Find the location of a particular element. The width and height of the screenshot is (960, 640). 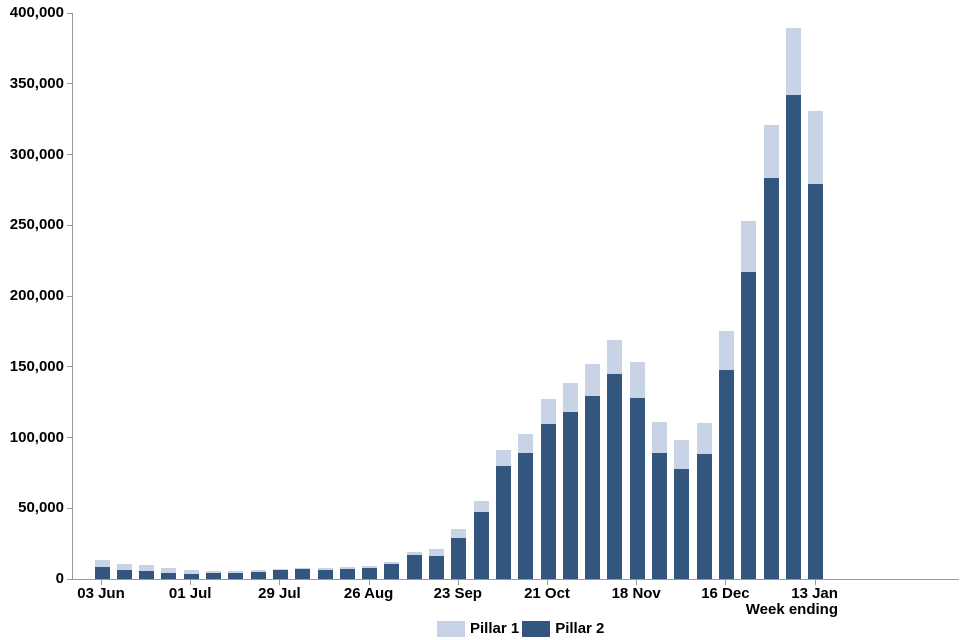

bar-week-21 Oct is located at coordinates (548, 488).